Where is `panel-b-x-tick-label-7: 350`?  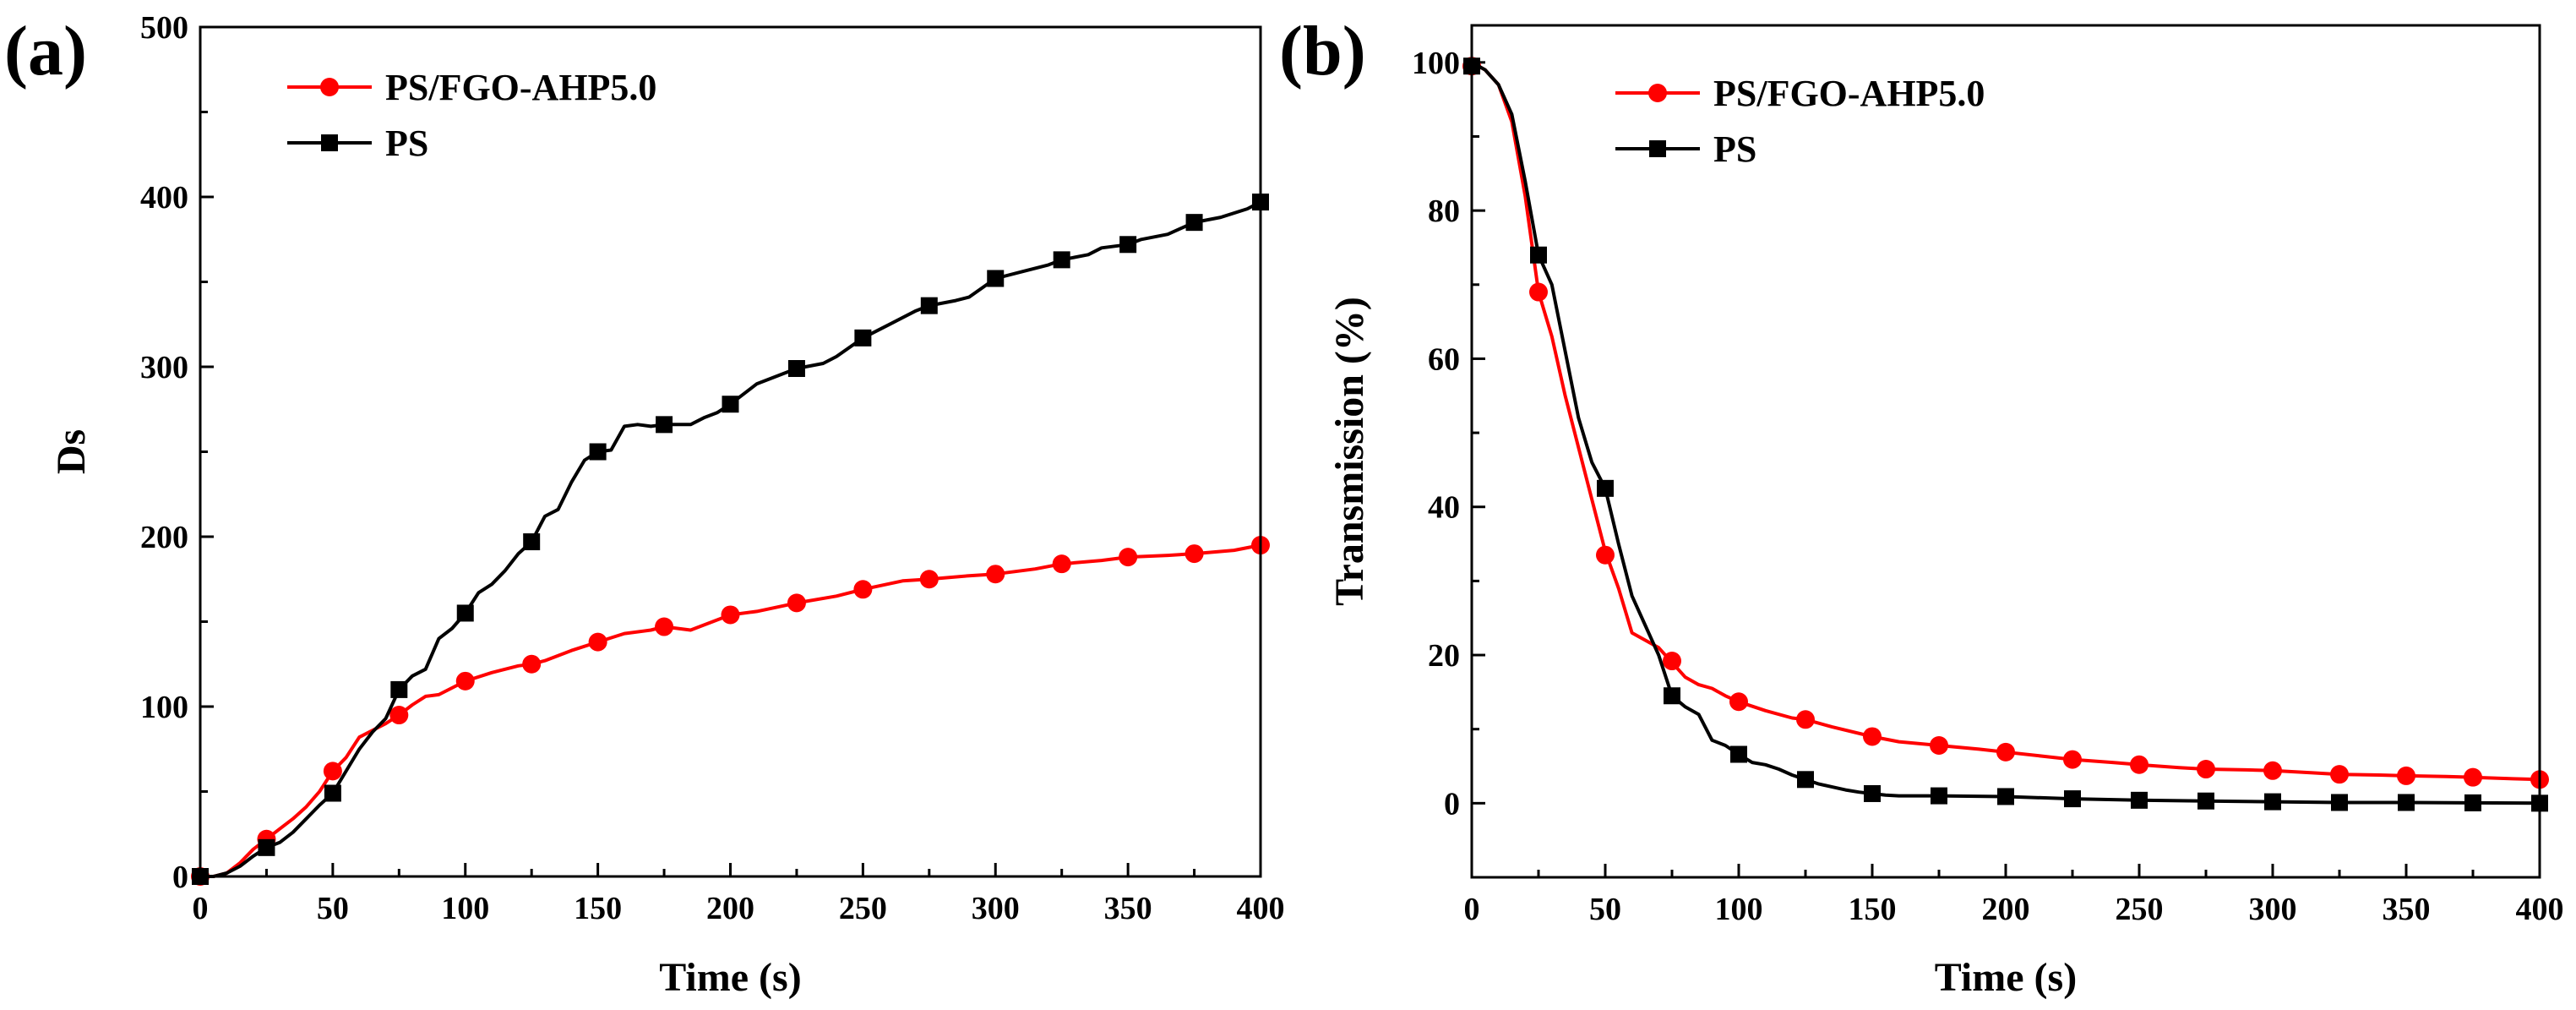
panel-b-x-tick-label-7: 350 is located at coordinates (2407, 909).